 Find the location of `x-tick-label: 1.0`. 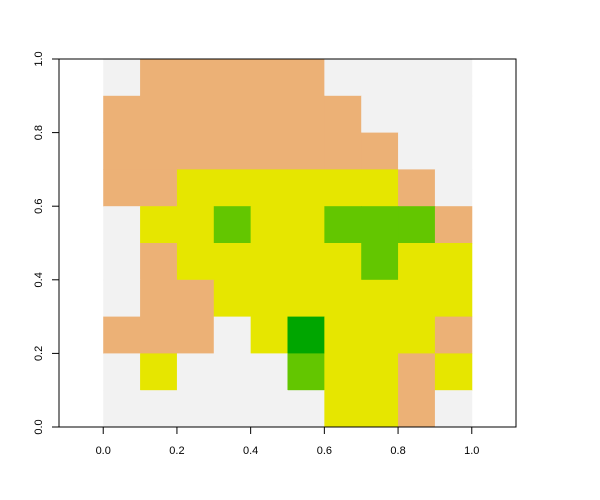

x-tick-label: 1.0 is located at coordinates (471, 451).